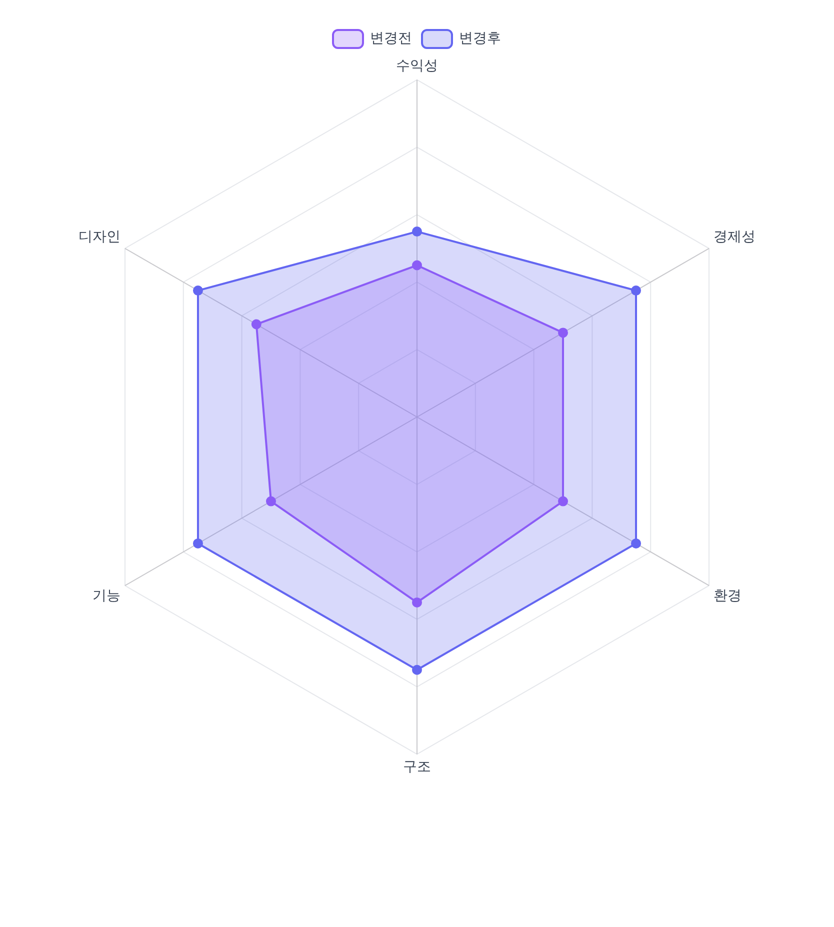 The width and height of the screenshot is (834, 927). What do you see at coordinates (727, 596) in the screenshot?
I see `spoke-label: 환경` at bounding box center [727, 596].